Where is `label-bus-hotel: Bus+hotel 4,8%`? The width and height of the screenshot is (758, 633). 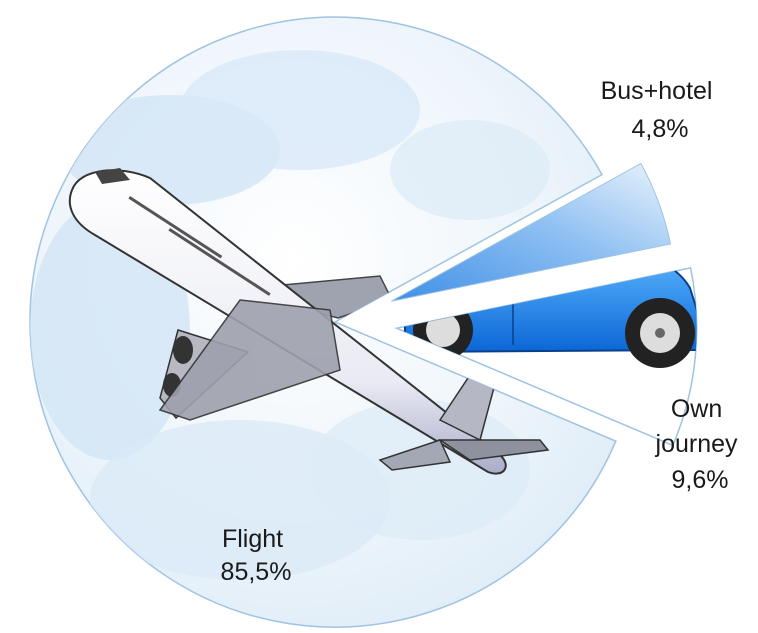 label-bus-hotel: Bus+hotel 4,8% is located at coordinates (660, 110).